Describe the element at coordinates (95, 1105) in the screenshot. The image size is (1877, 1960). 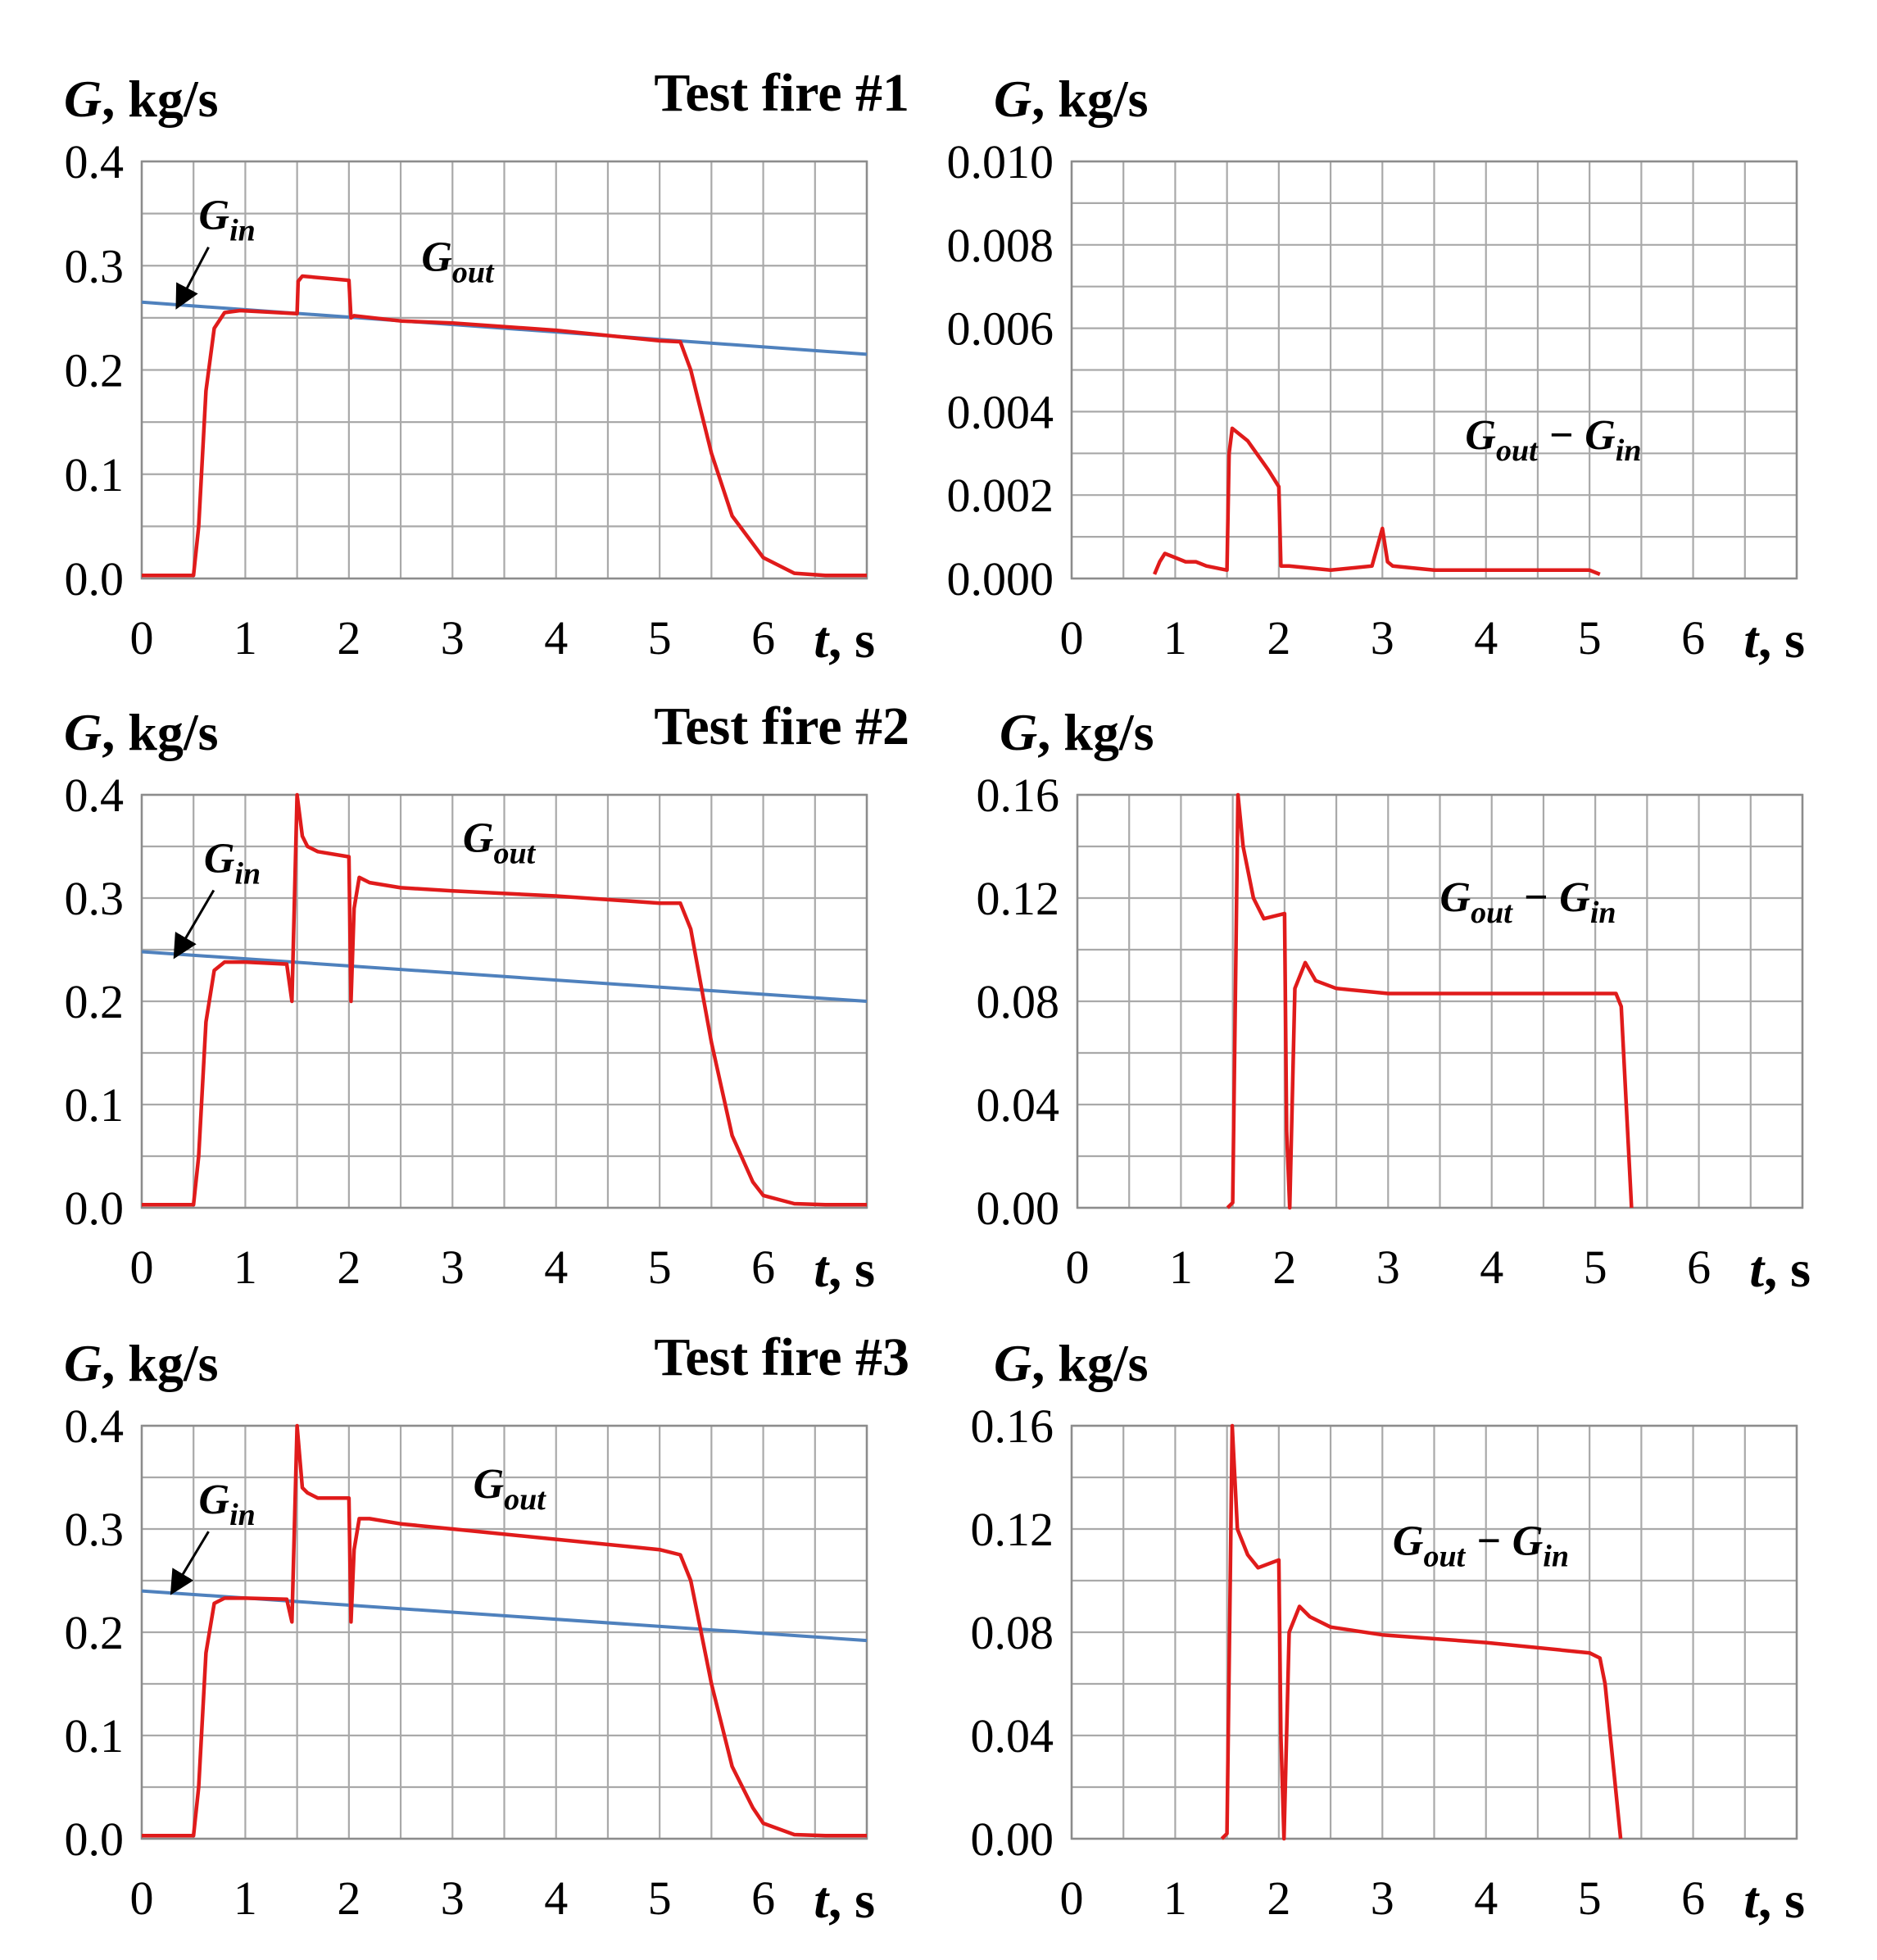
I see `y-tick-label: 0.1` at that location.